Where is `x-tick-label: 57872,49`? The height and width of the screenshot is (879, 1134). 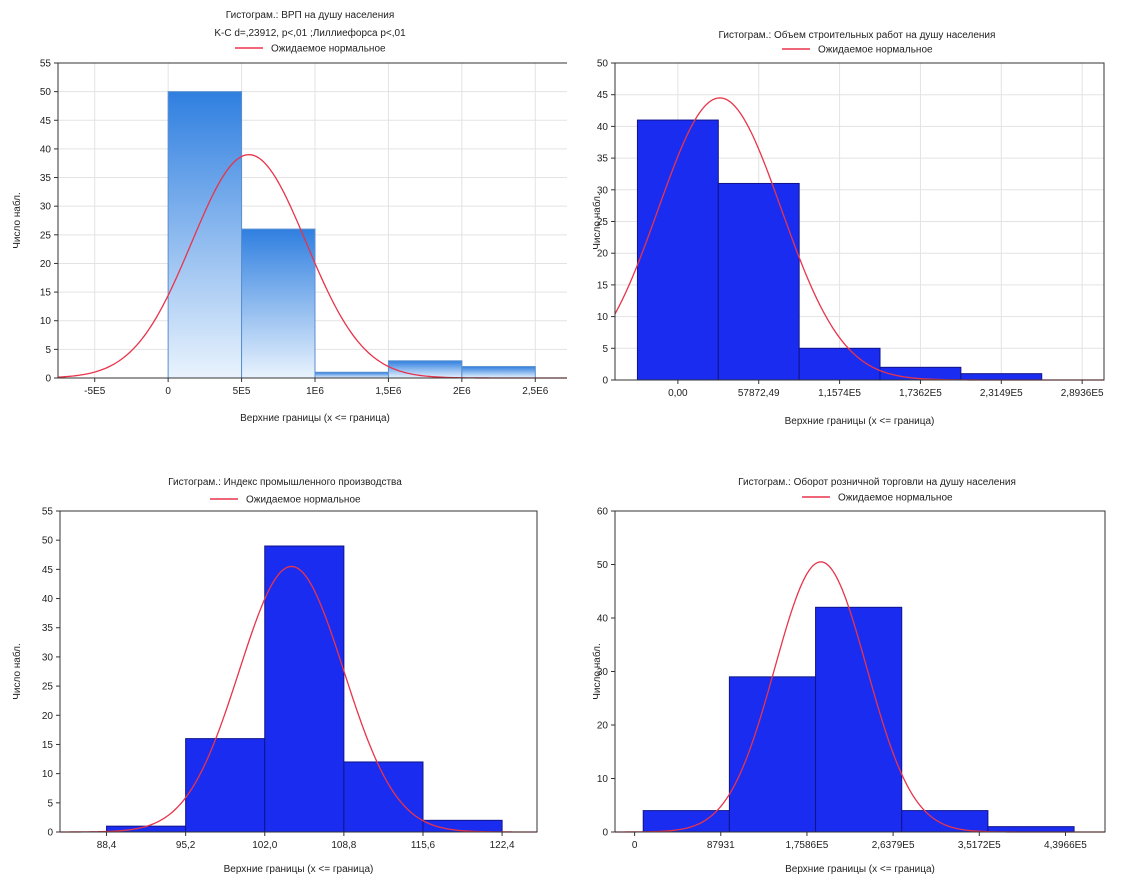 x-tick-label: 57872,49 is located at coordinates (759, 393).